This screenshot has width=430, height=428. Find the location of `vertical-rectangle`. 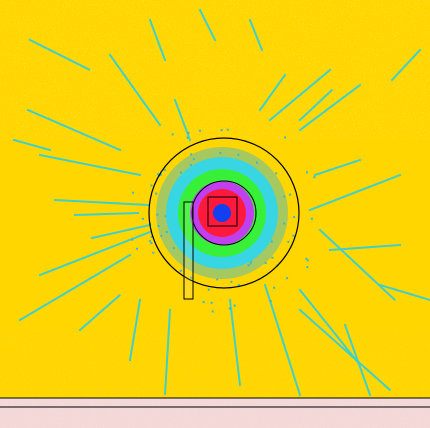

vertical-rectangle is located at coordinates (188, 250).